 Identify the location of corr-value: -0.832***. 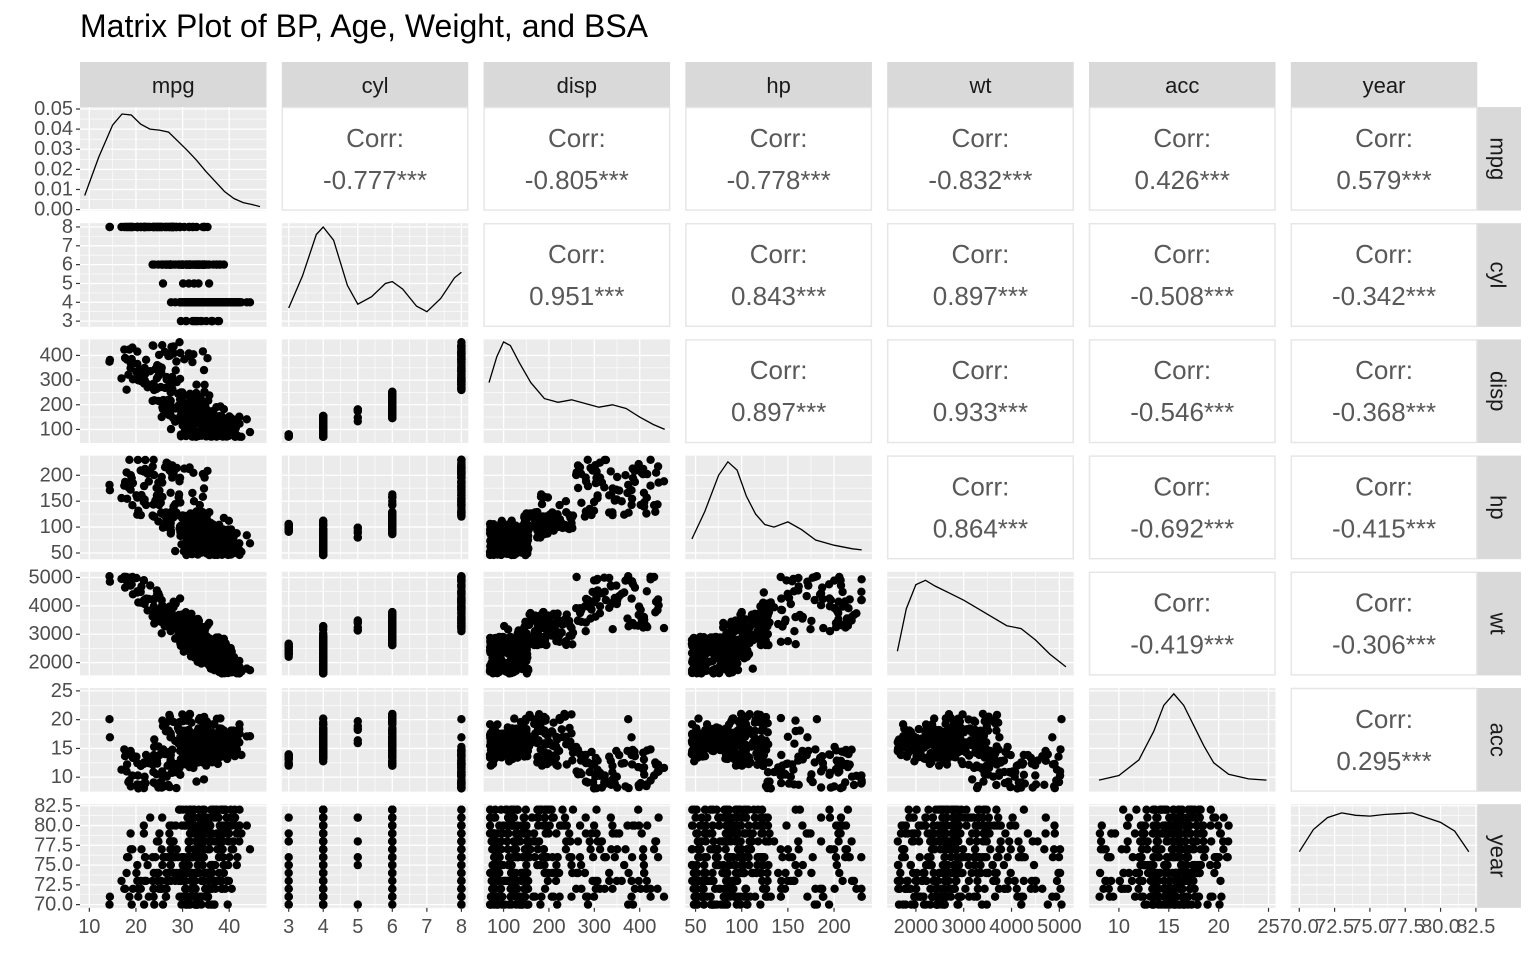
(980, 180).